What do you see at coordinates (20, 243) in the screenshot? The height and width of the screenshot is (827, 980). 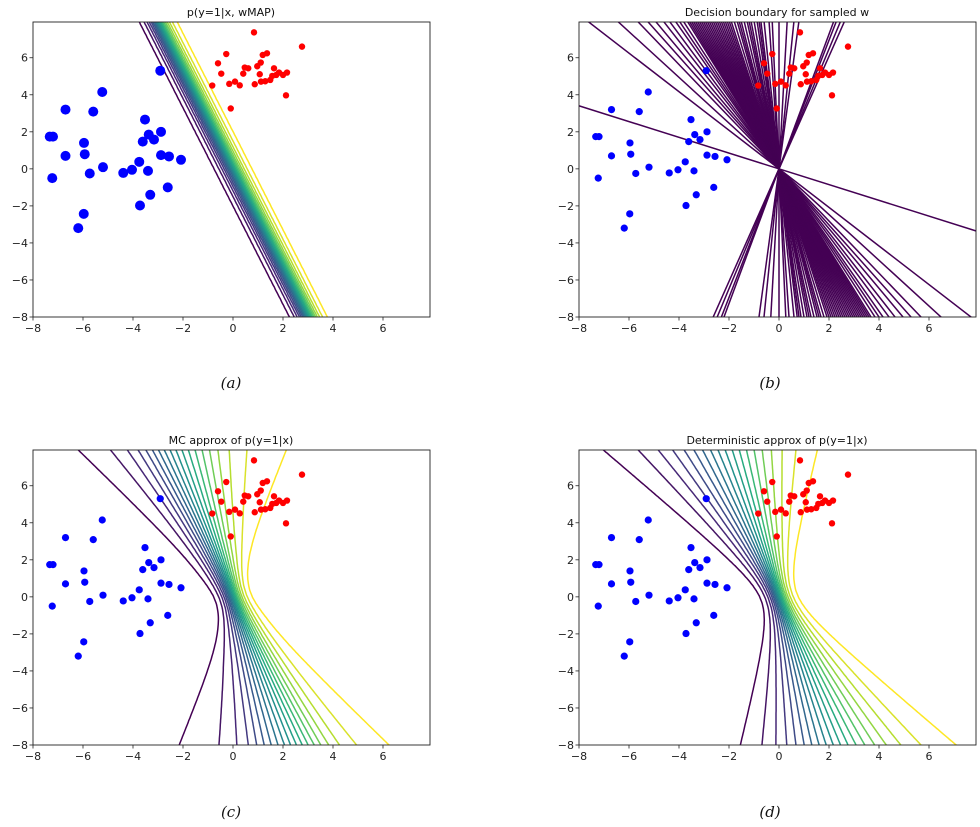 I see `y-tick-label: −4` at bounding box center [20, 243].